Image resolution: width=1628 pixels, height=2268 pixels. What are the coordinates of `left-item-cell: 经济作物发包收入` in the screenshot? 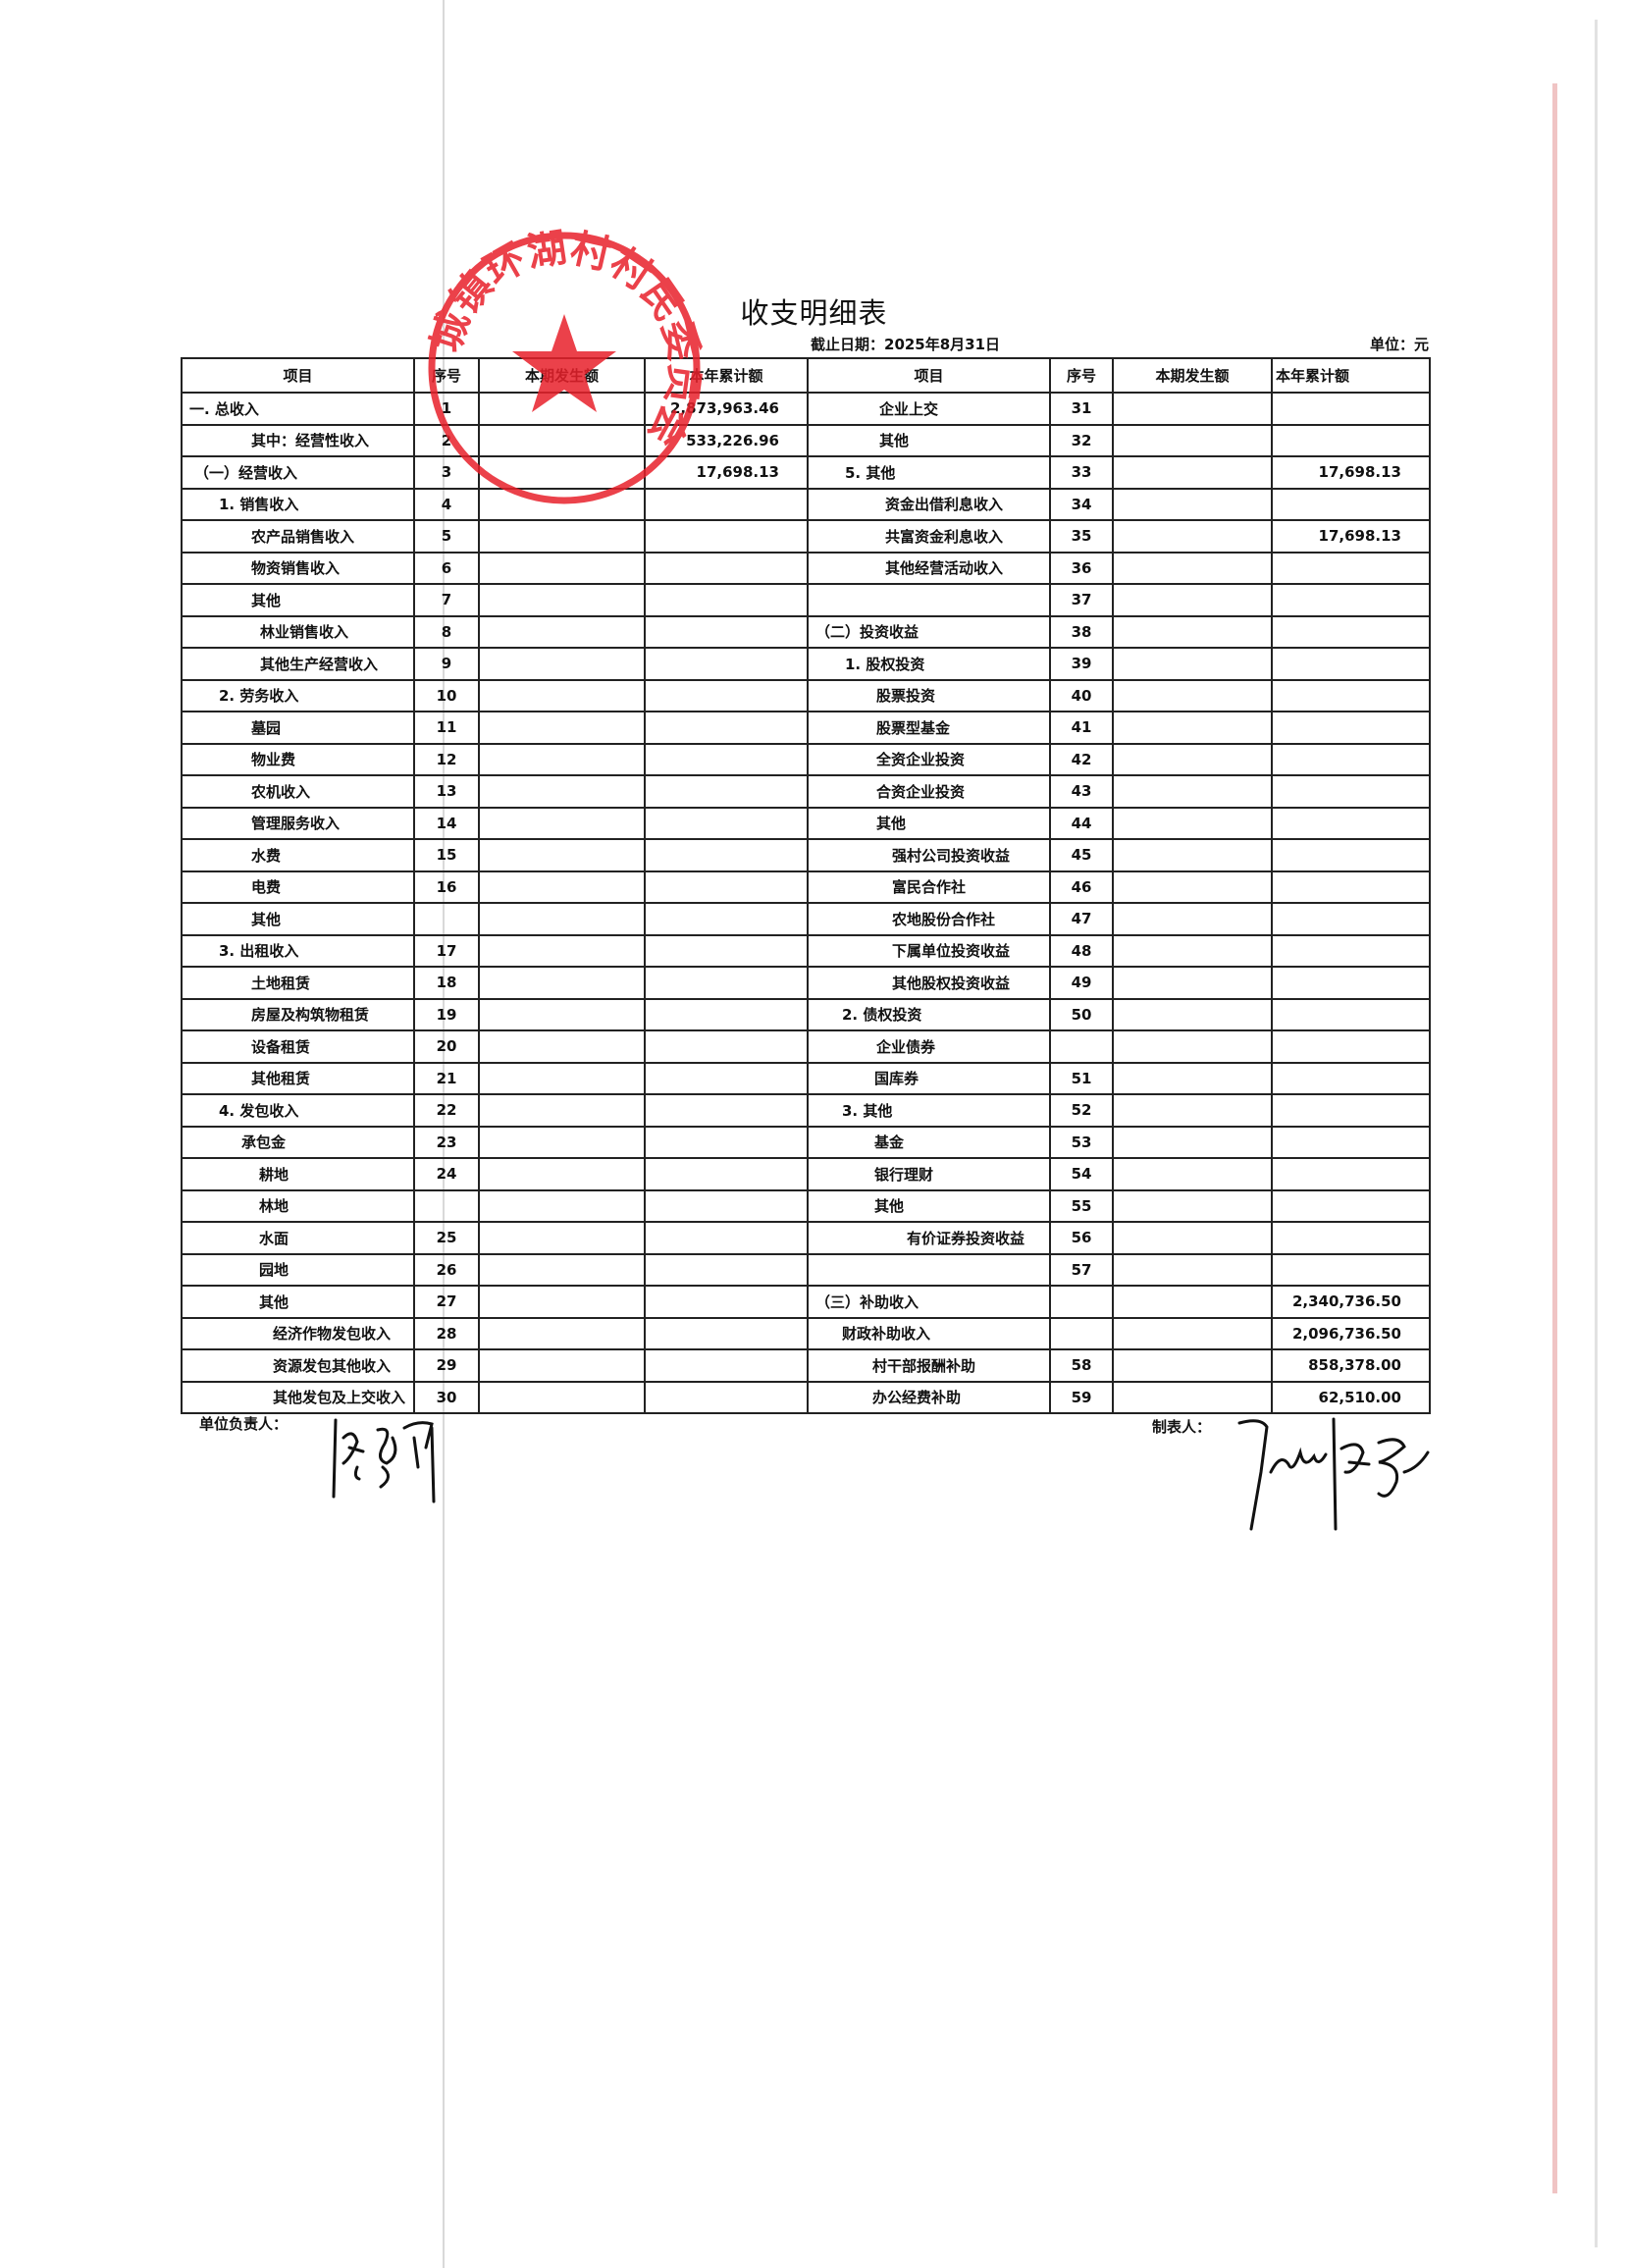 It's located at (298, 1333).